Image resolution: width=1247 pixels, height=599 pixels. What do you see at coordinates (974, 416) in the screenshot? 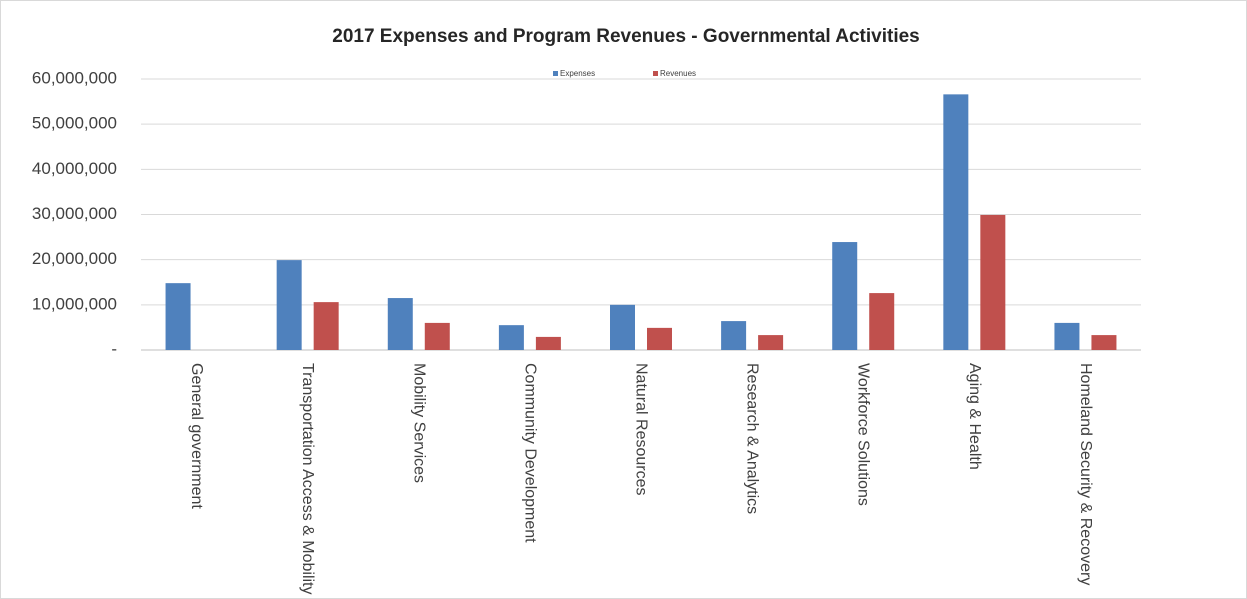
I see `x-tick-label: Aging & Health` at bounding box center [974, 416].